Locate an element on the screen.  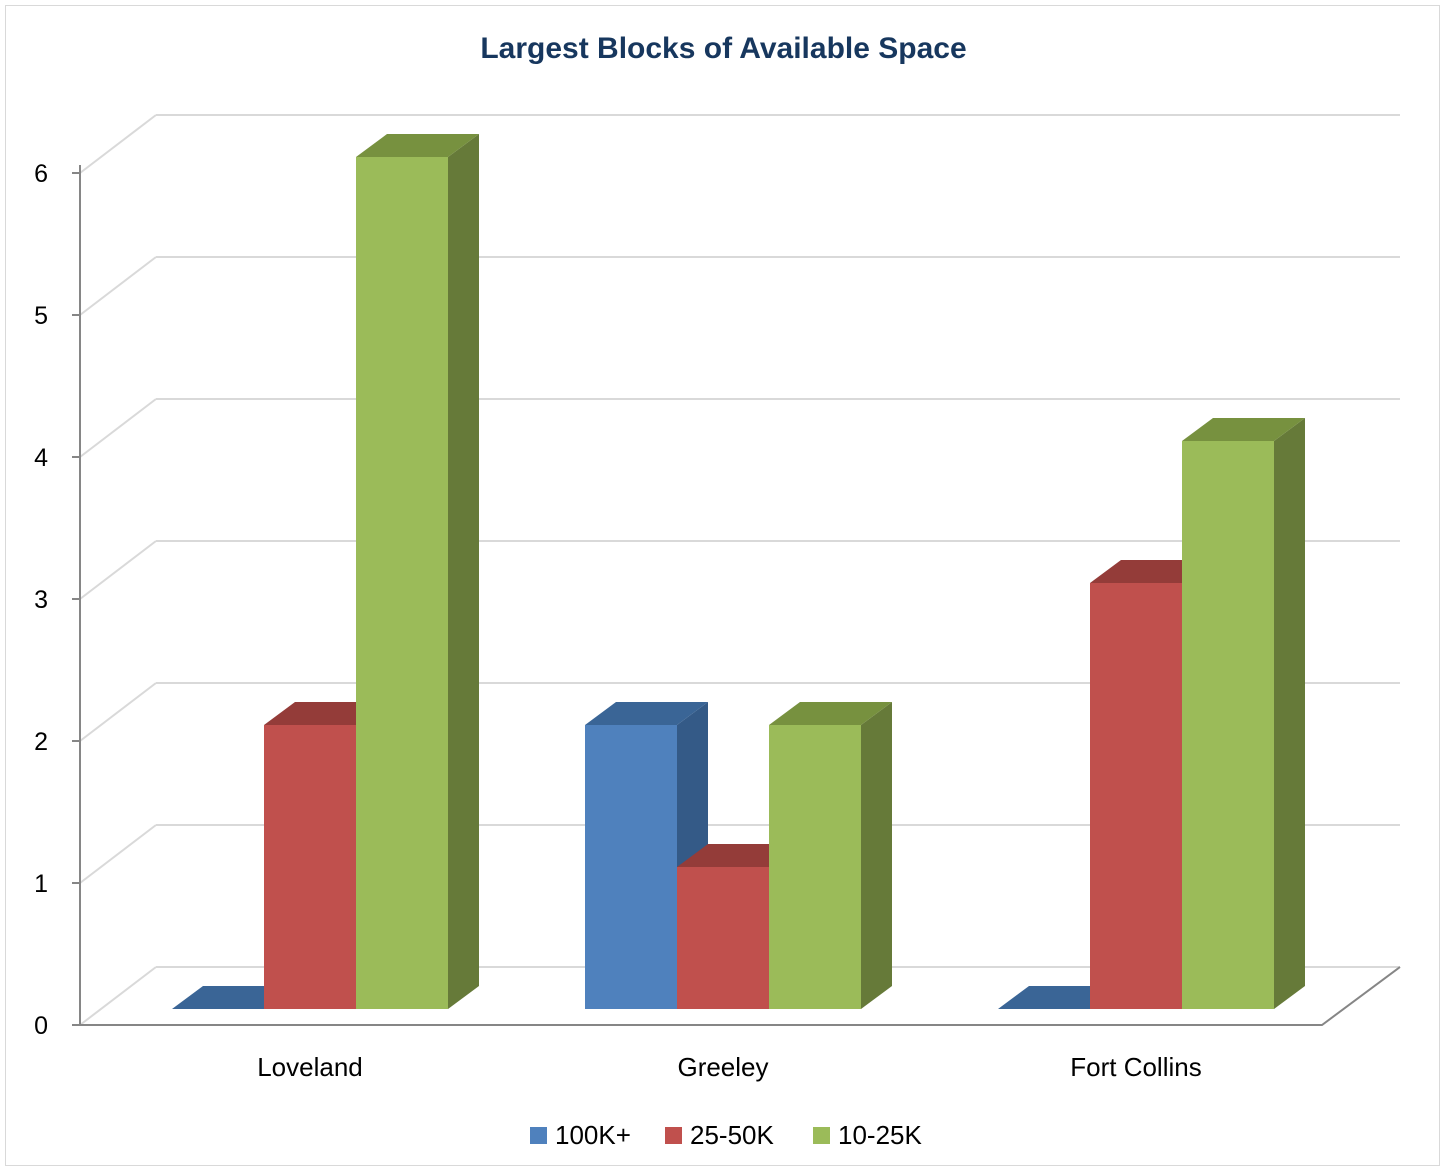
y-tick-label: 0 is located at coordinates (41, 1026).